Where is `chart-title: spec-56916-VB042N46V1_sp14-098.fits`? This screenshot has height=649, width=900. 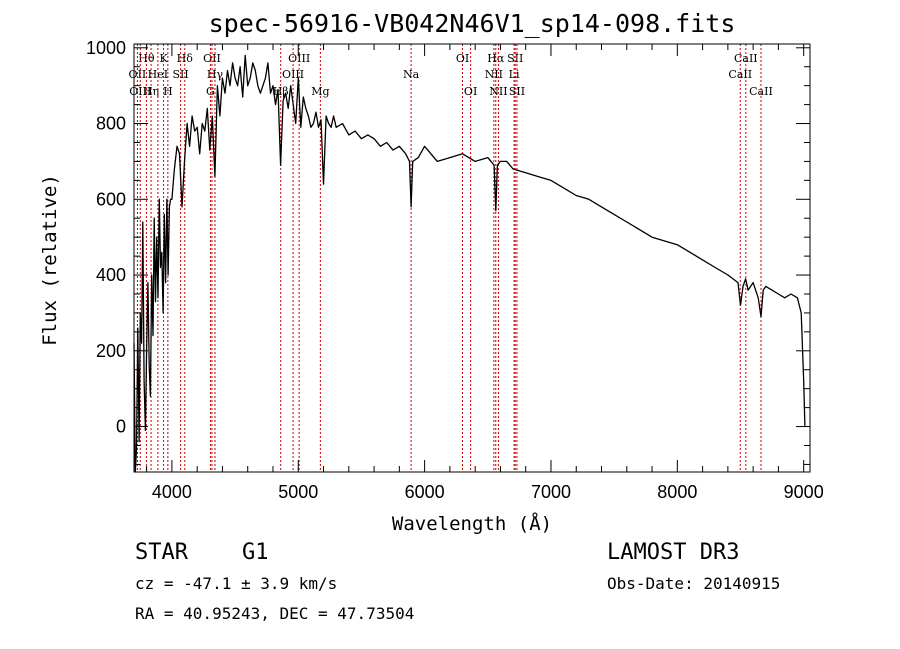
chart-title: spec-56916-VB042N46V1_sp14-098.fits is located at coordinates (472, 23).